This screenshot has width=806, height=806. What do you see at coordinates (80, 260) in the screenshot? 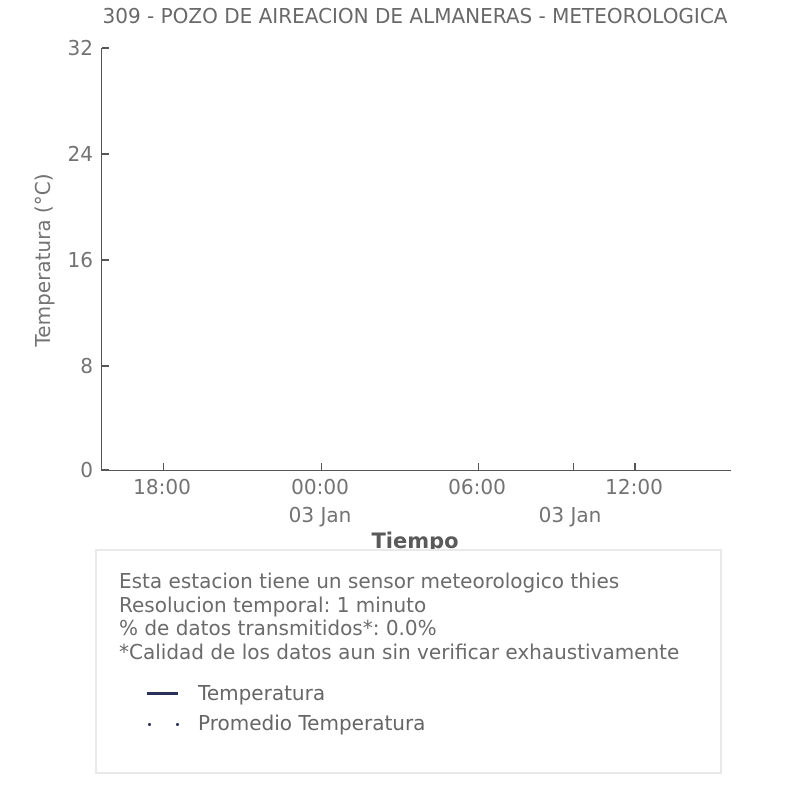
I see `y-tick-label-16: 16` at bounding box center [80, 260].